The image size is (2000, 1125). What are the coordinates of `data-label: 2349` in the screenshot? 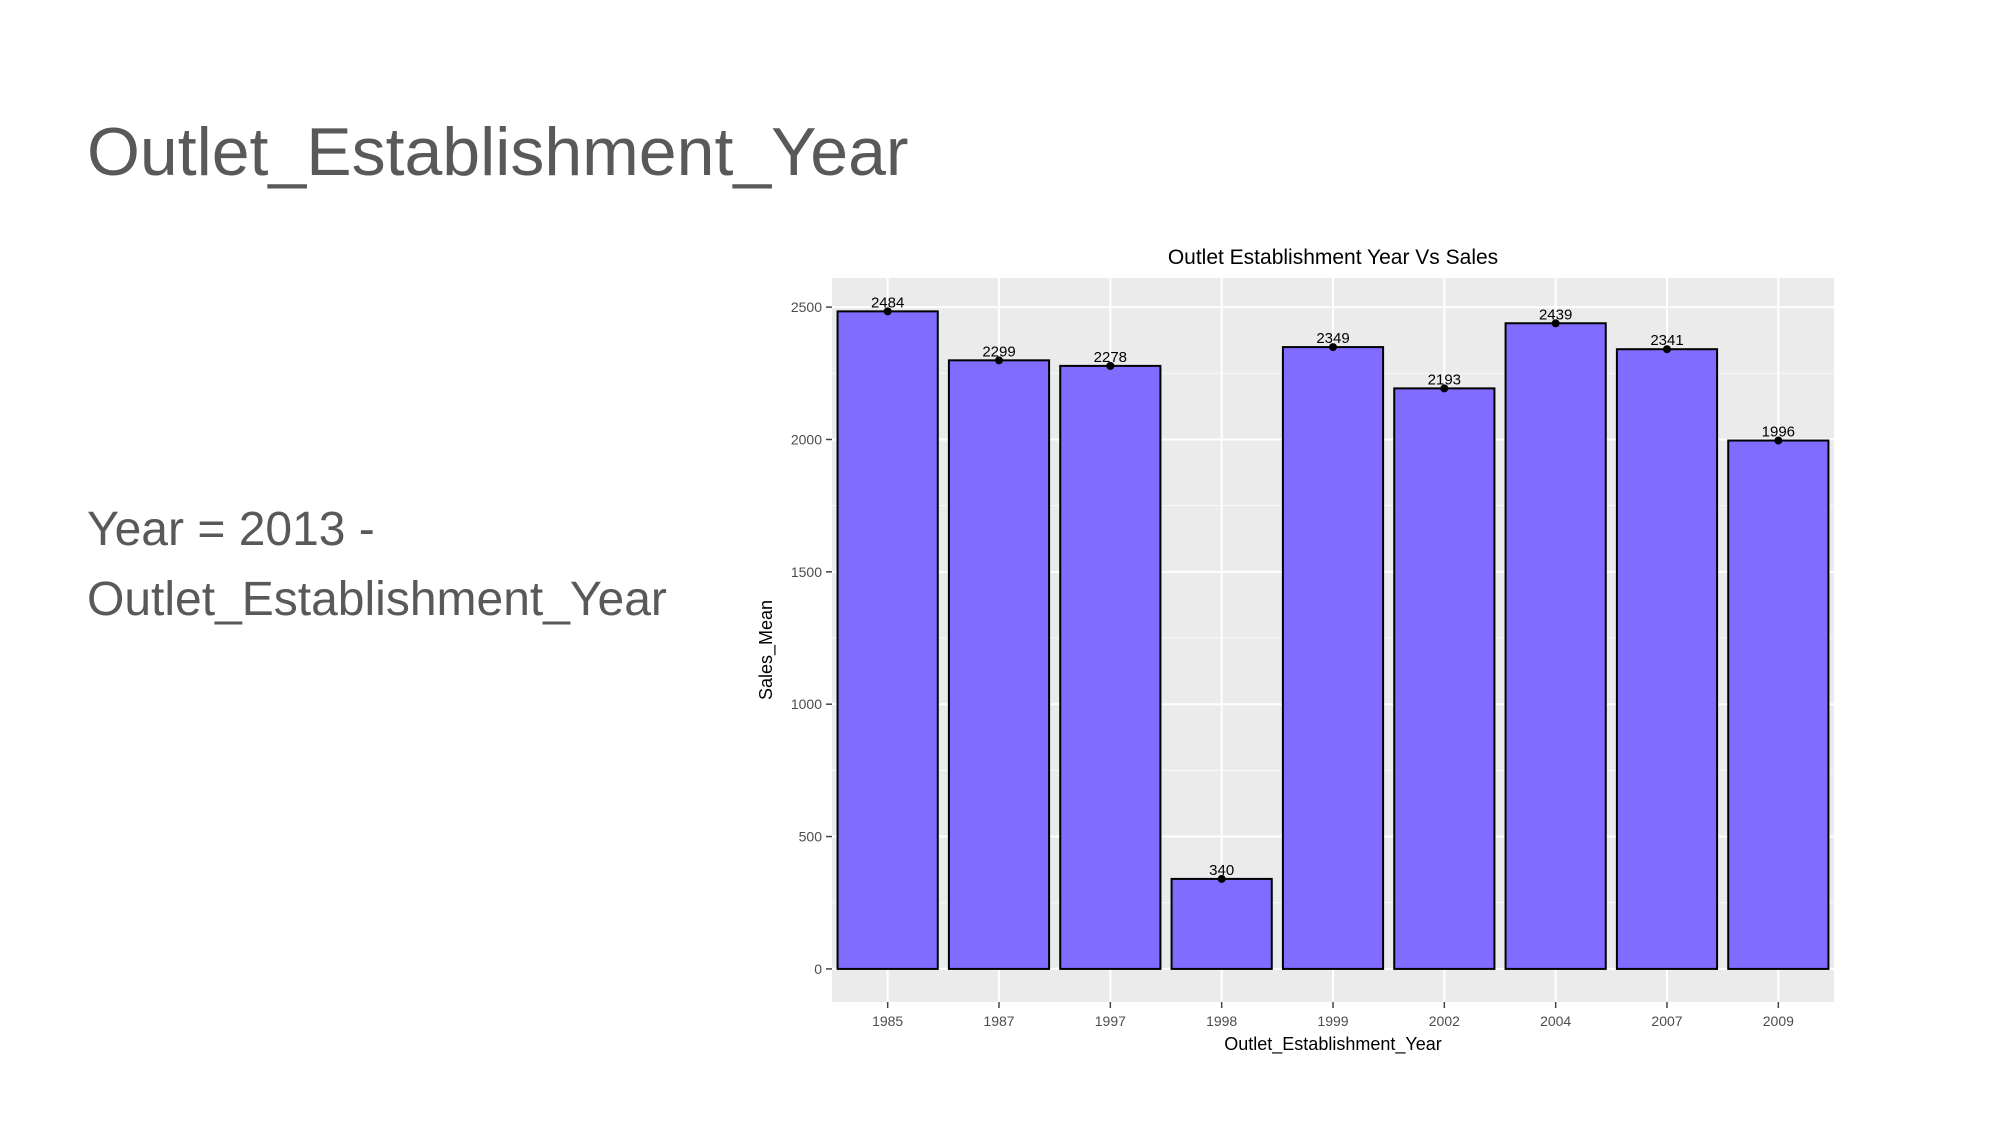 It's located at (1332, 338).